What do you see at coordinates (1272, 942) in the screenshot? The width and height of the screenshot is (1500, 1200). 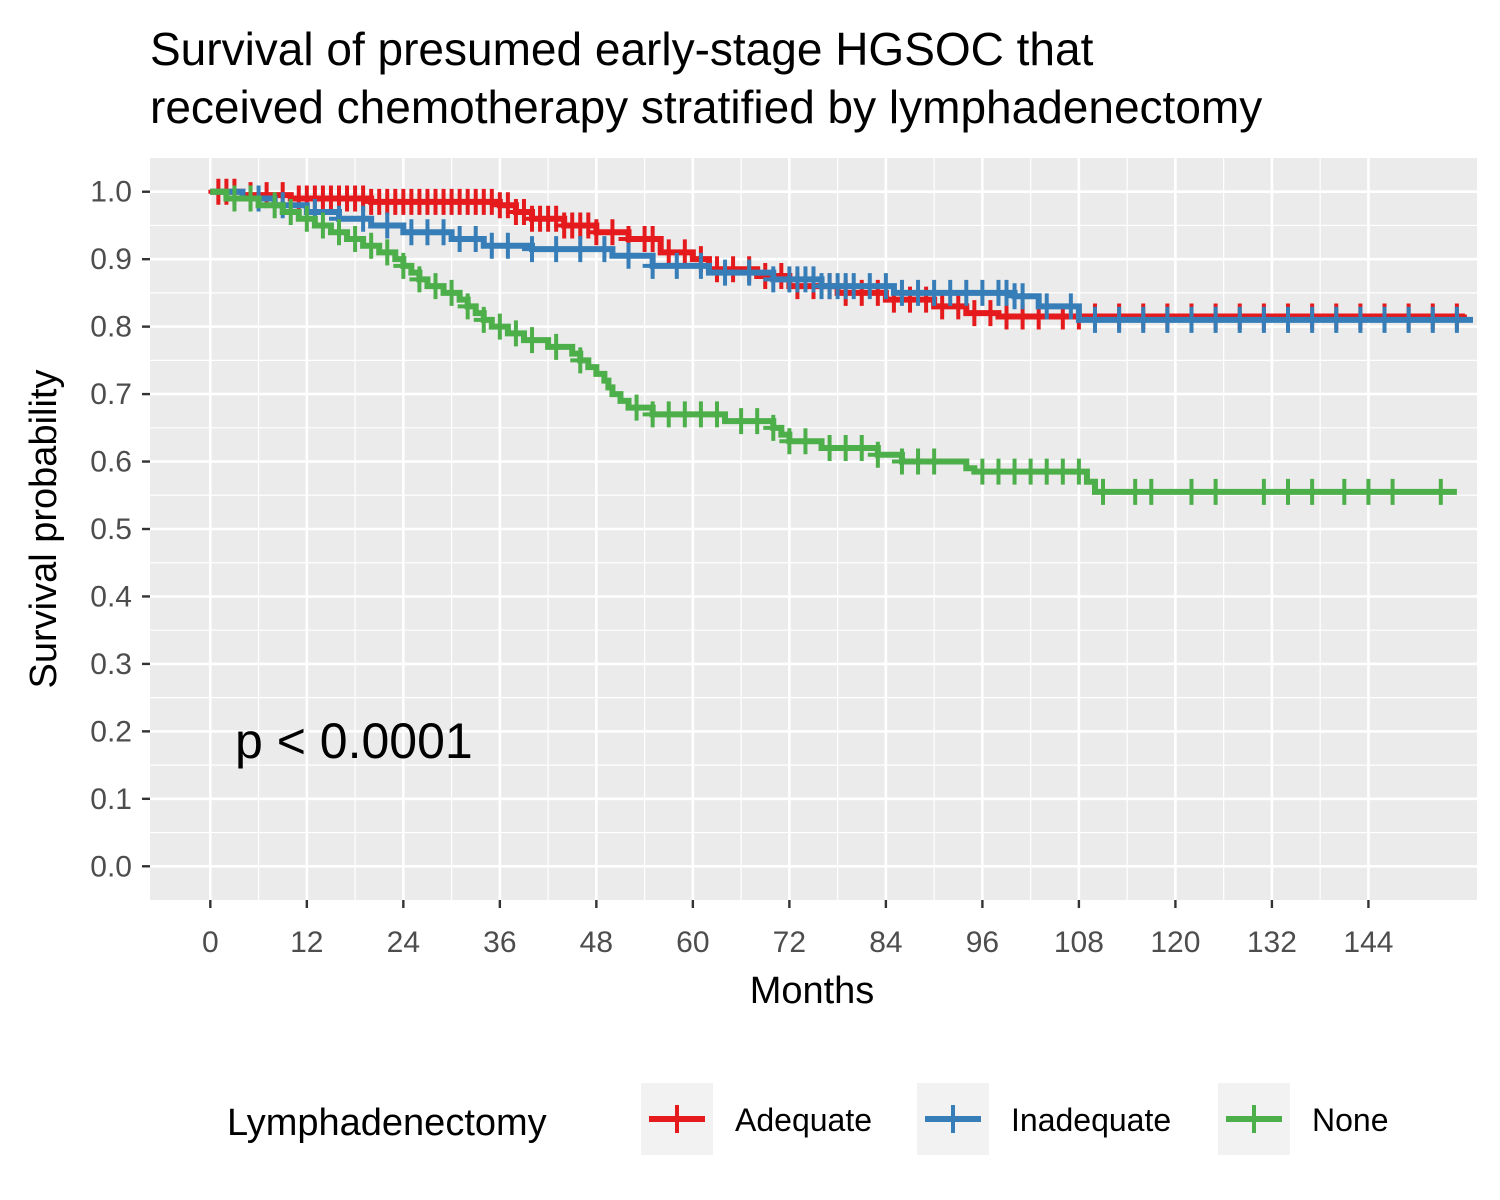 I see `x-tick-label: 132` at bounding box center [1272, 942].